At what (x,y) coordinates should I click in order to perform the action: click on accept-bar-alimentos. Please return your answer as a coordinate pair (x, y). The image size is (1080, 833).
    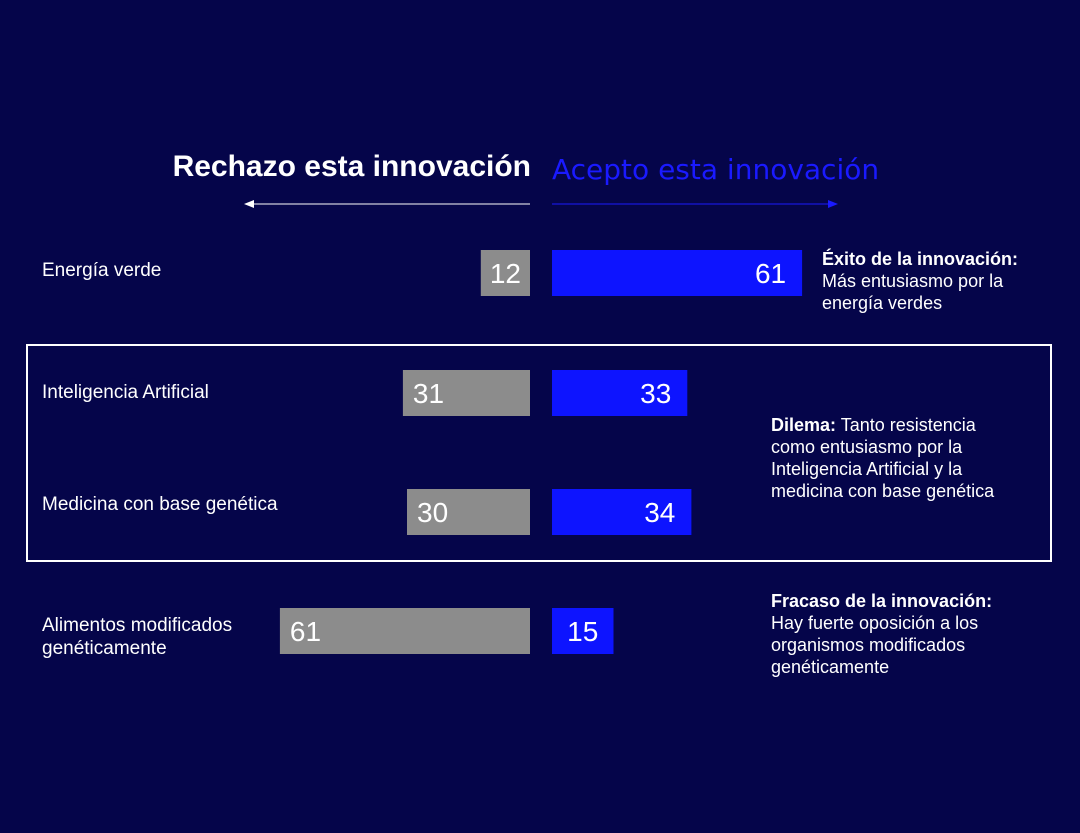
    Looking at the image, I should click on (583, 631).